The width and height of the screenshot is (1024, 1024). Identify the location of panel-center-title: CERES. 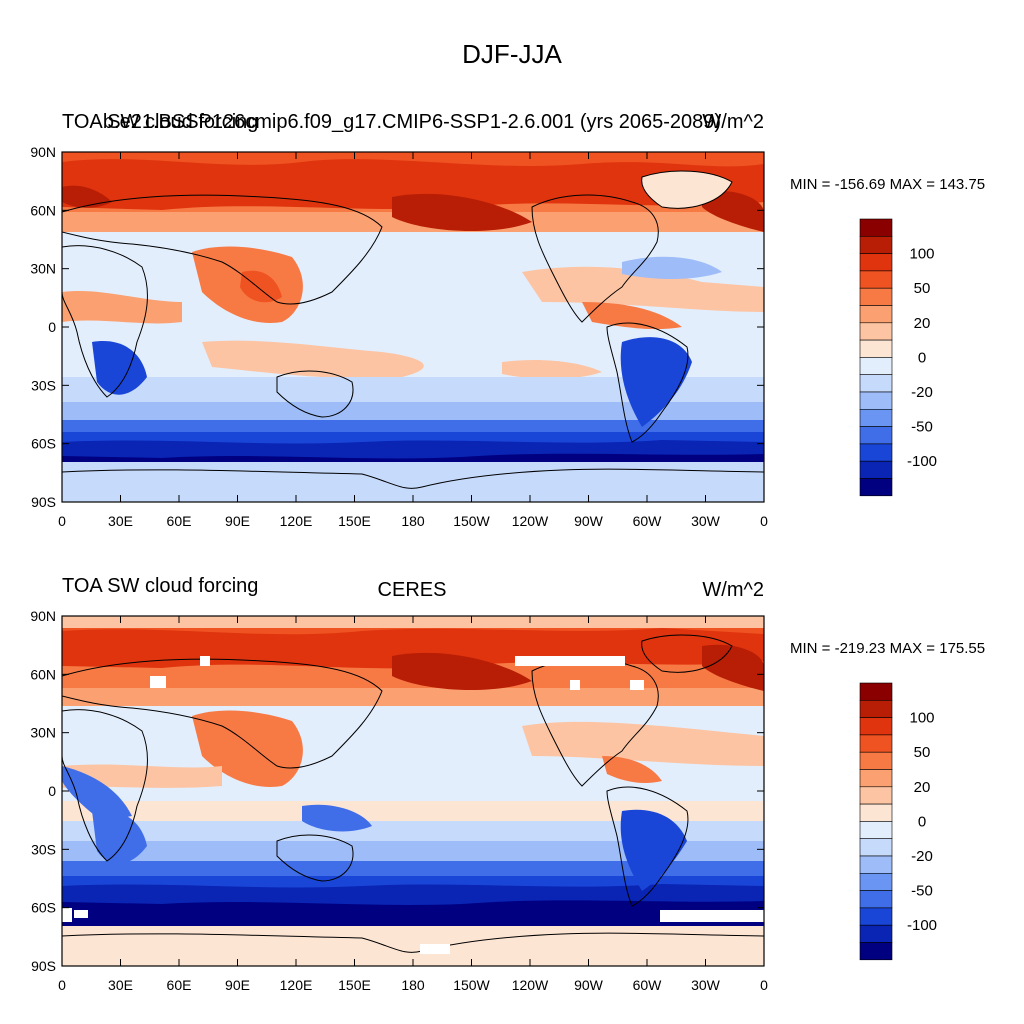
(412, 590).